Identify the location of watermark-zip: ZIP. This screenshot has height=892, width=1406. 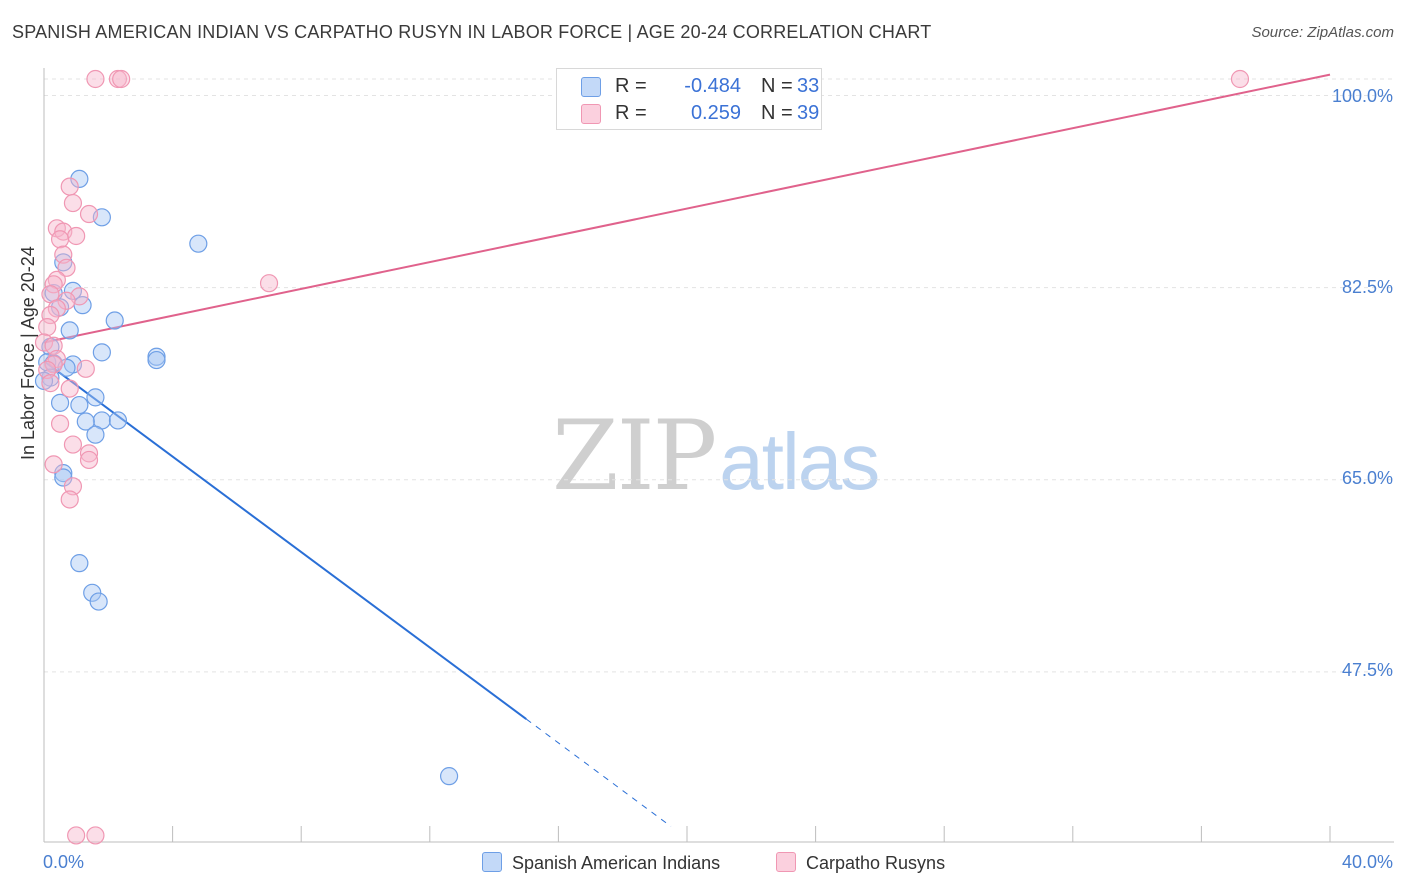
(634, 456).